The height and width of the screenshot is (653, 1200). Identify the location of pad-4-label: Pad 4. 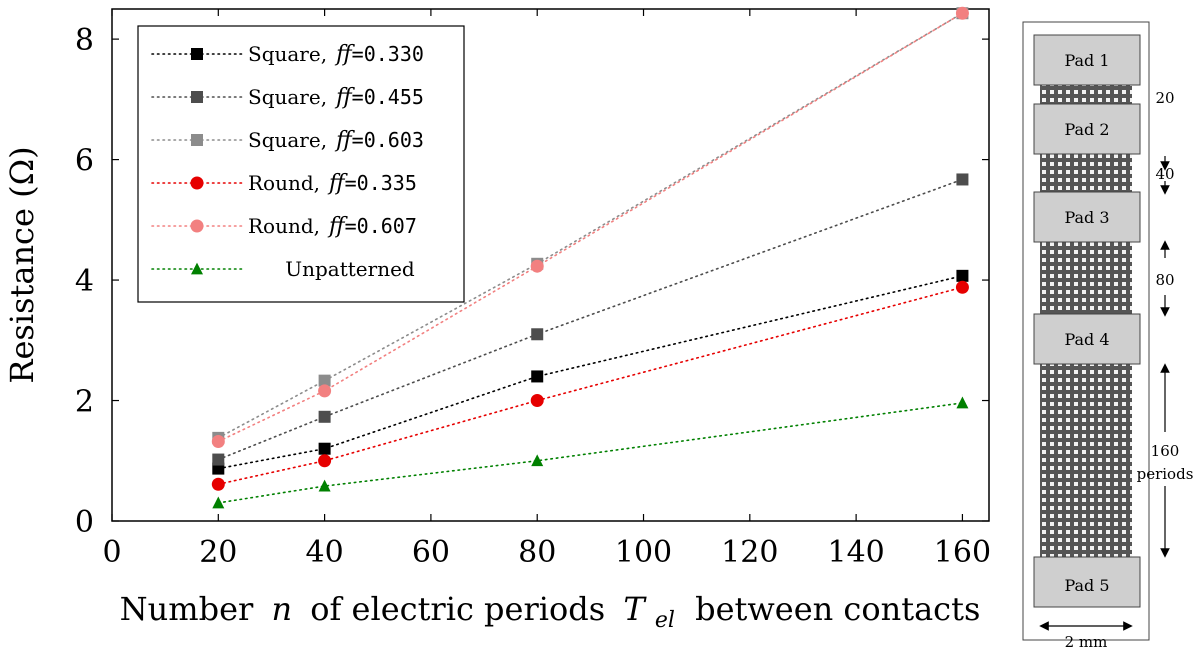
(1086, 339).